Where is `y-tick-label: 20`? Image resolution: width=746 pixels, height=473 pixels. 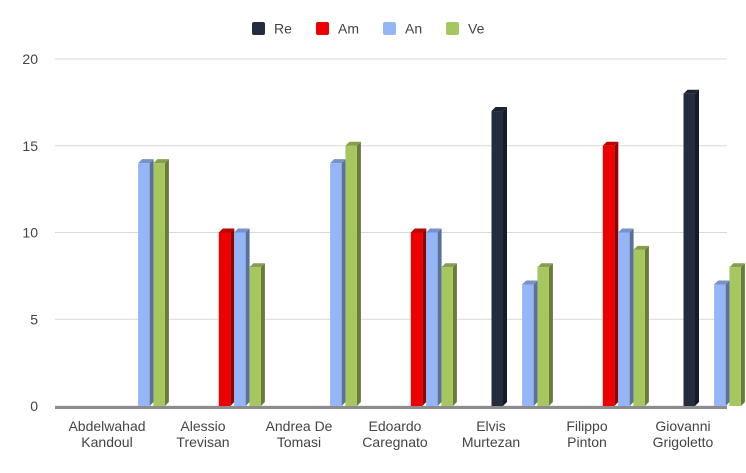 y-tick-label: 20 is located at coordinates (30, 59).